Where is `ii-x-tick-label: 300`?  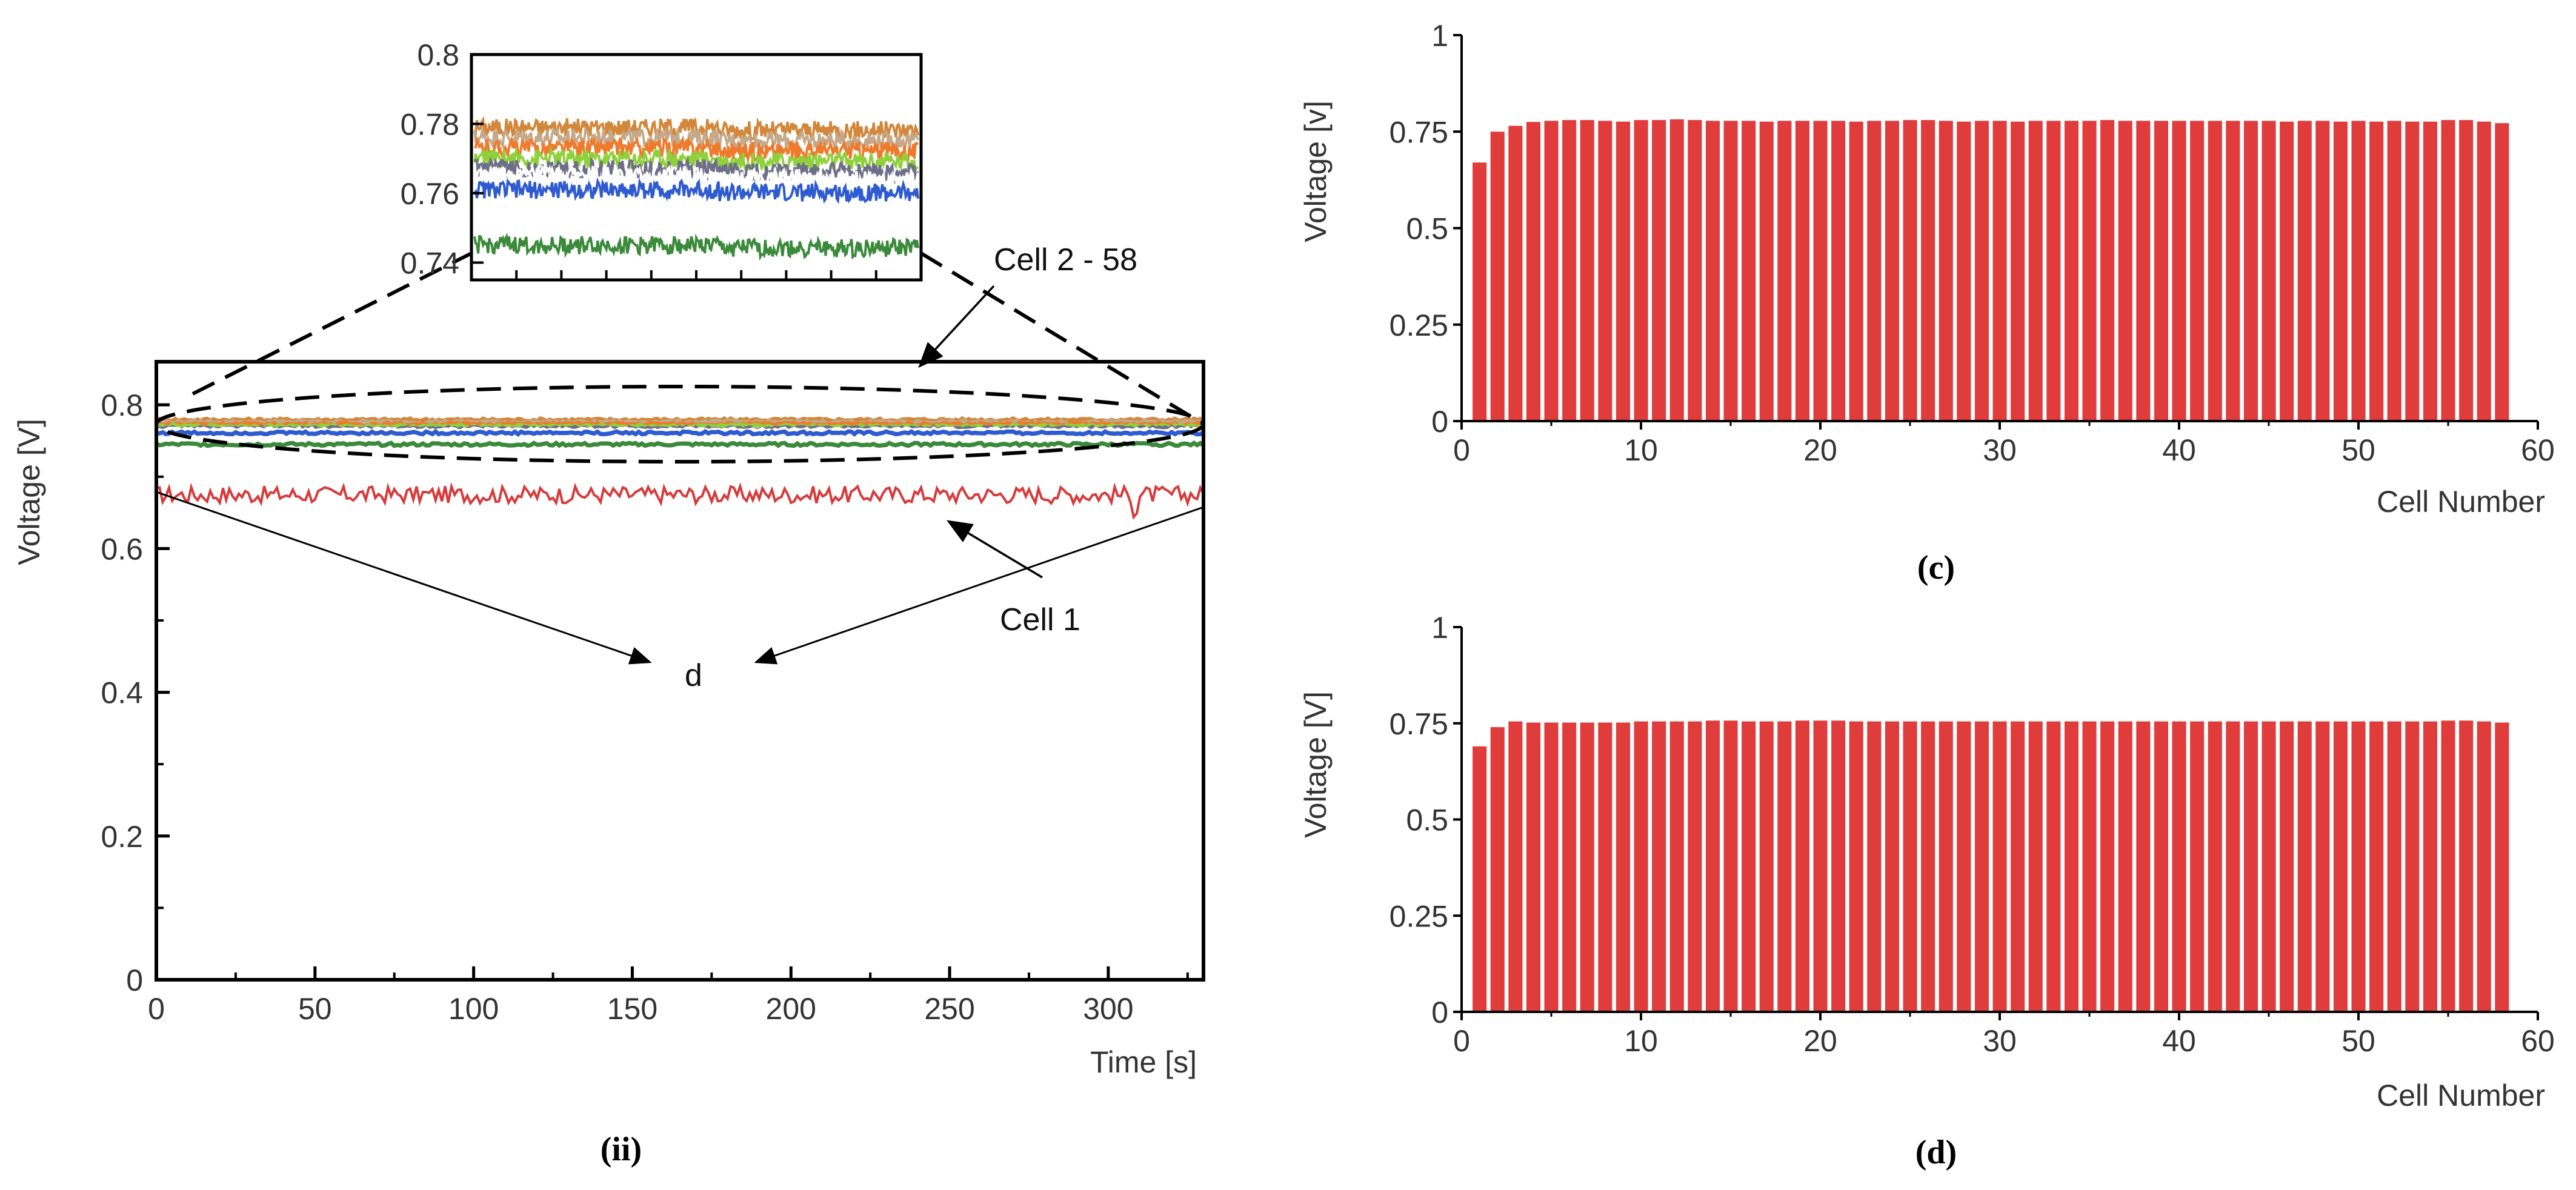
ii-x-tick-label: 300 is located at coordinates (1108, 1009).